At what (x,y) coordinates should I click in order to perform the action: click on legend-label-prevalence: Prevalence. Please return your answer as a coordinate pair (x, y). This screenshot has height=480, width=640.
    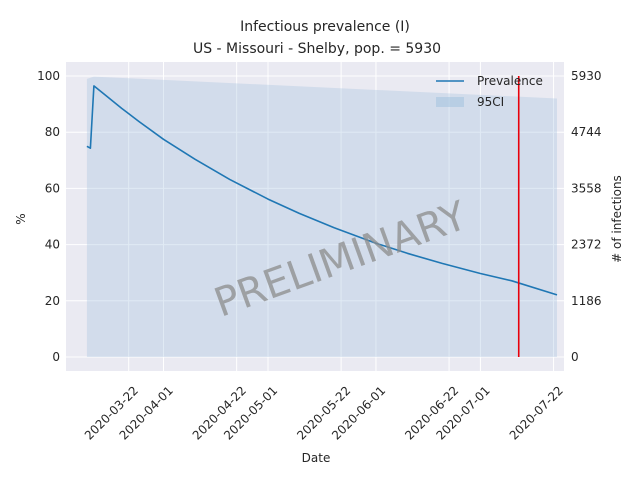
    Looking at the image, I should click on (510, 81).